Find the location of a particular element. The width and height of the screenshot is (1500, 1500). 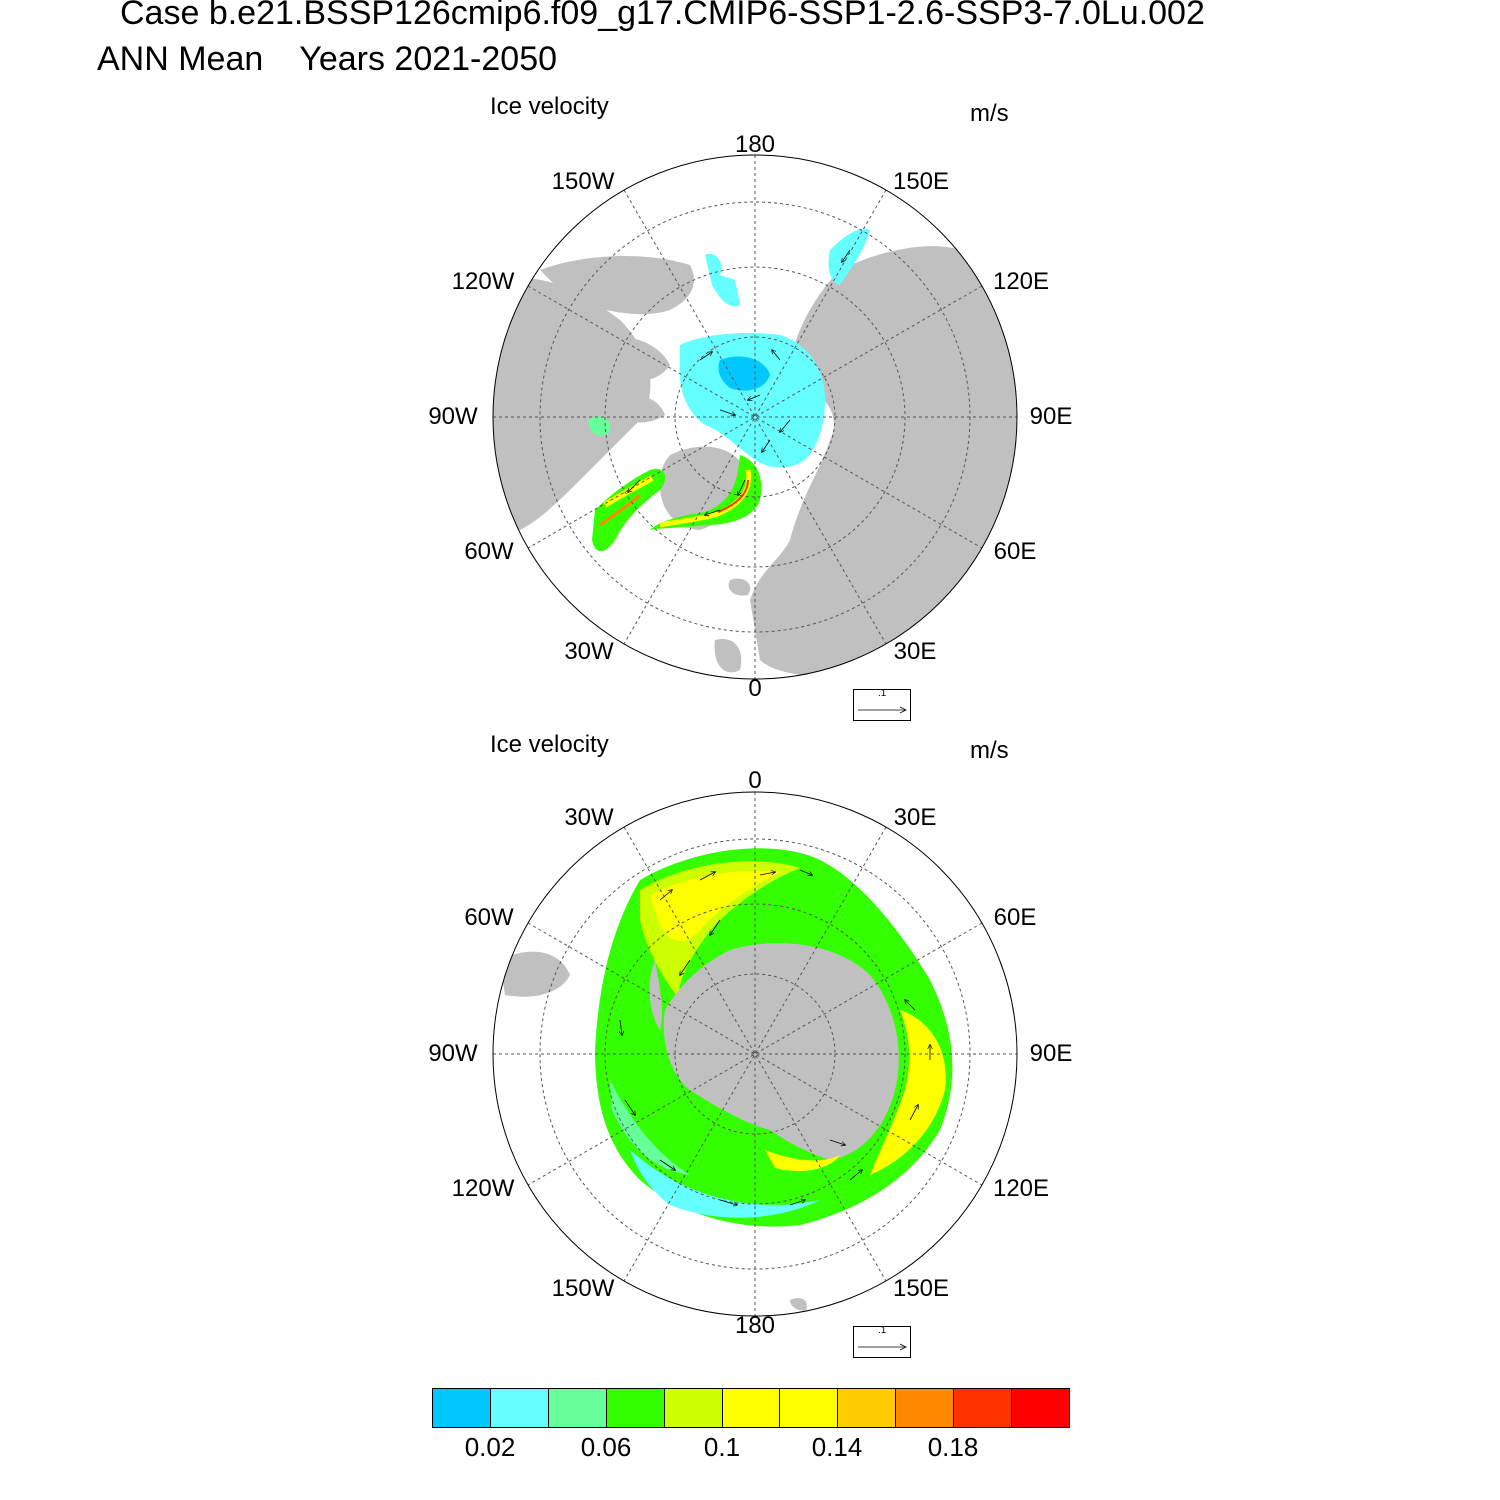

land-antarctica is located at coordinates (781, 1051).